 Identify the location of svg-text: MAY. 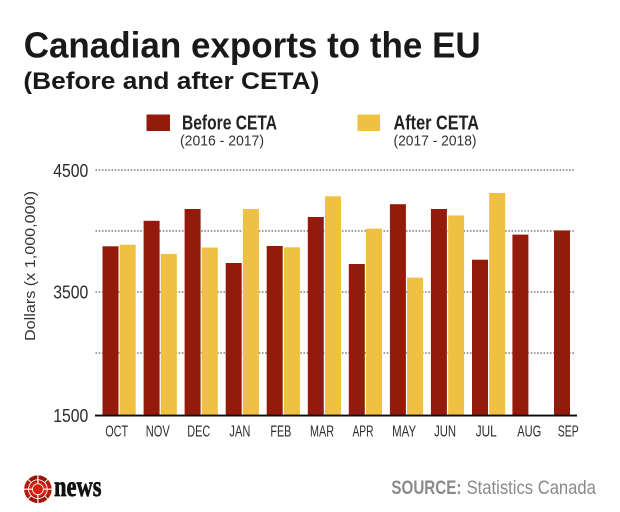
(404, 432).